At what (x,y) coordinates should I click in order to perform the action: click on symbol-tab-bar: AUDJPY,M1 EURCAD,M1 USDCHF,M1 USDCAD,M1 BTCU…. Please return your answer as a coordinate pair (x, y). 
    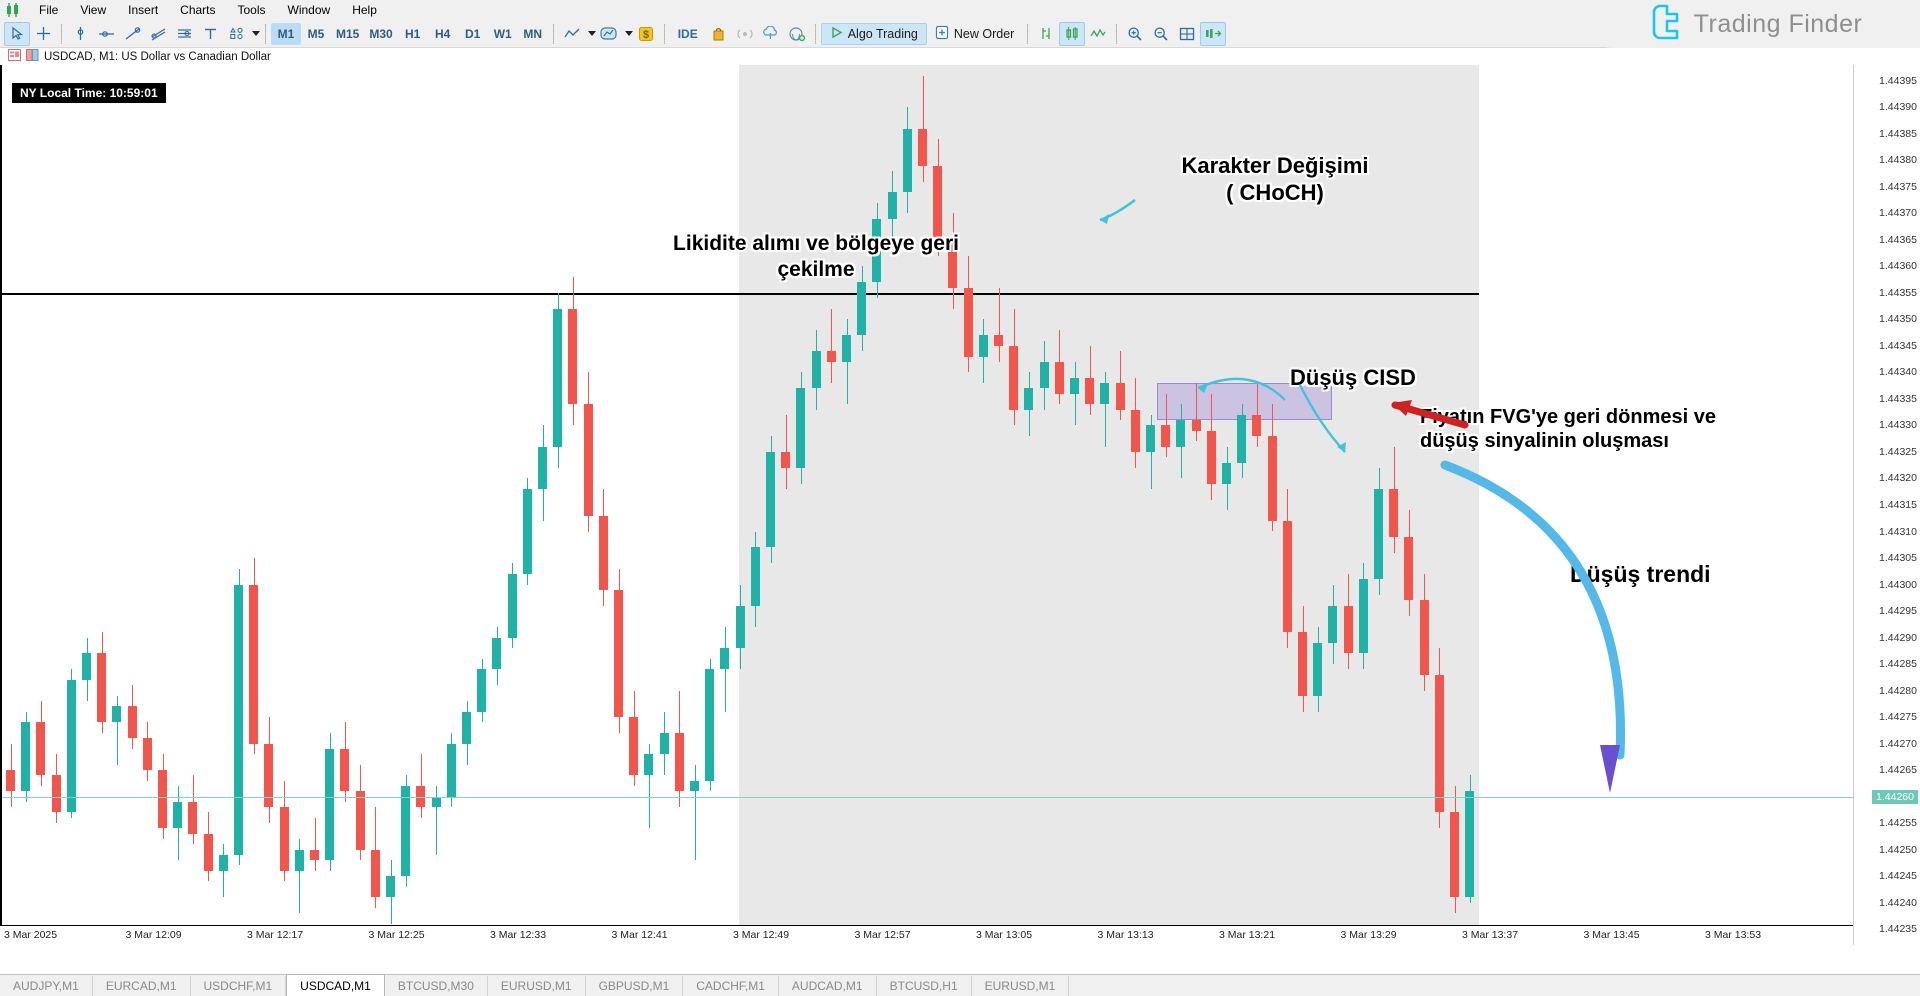
    Looking at the image, I should click on (960, 985).